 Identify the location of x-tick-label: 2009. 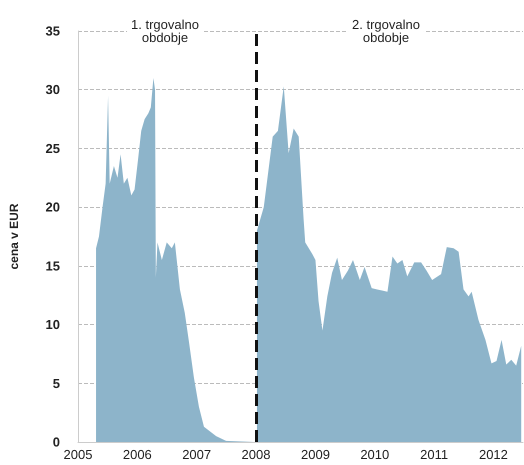
(315, 454).